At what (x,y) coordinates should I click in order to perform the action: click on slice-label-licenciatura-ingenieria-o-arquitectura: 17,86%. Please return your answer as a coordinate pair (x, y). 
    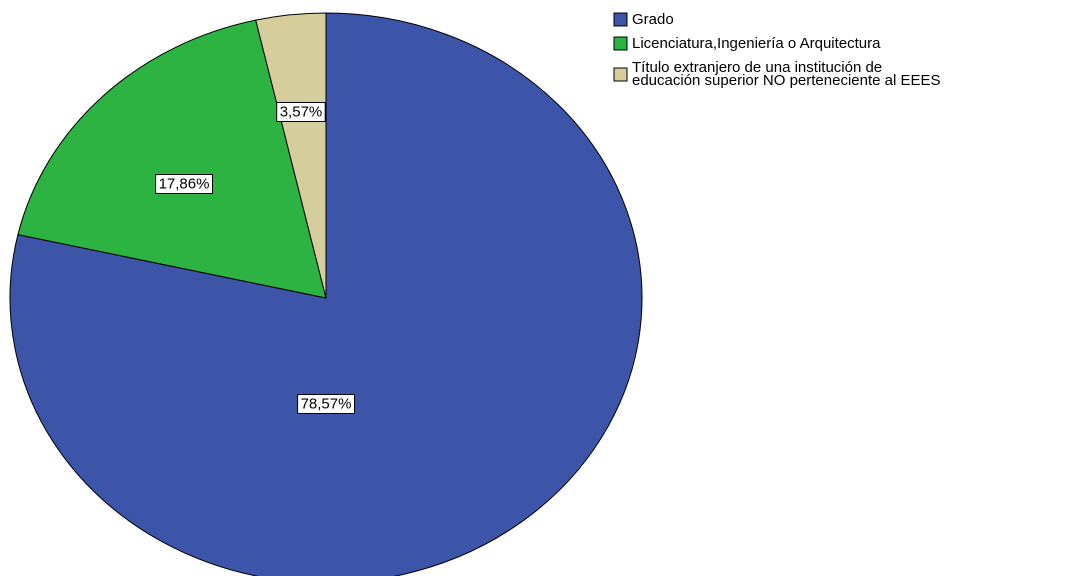
    Looking at the image, I should click on (184, 184).